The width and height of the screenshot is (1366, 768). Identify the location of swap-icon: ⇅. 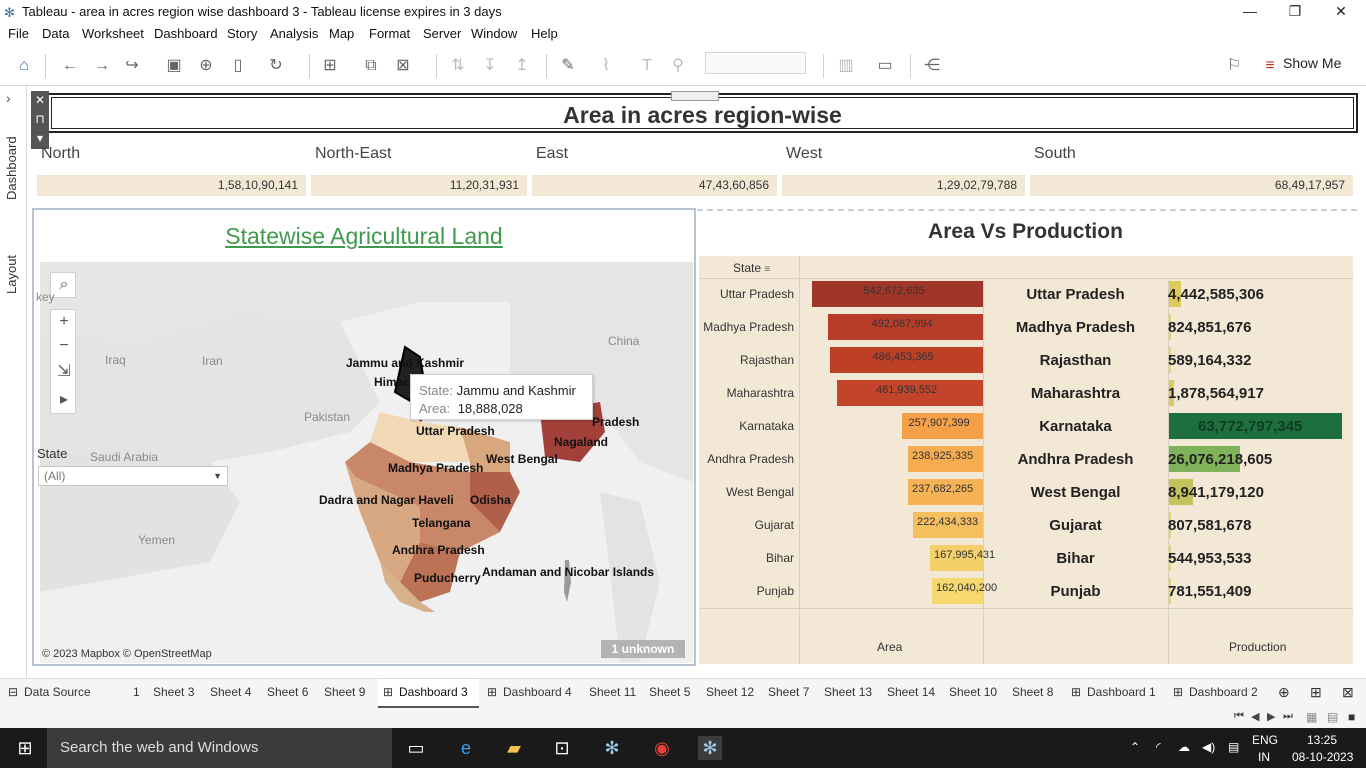
(458, 65).